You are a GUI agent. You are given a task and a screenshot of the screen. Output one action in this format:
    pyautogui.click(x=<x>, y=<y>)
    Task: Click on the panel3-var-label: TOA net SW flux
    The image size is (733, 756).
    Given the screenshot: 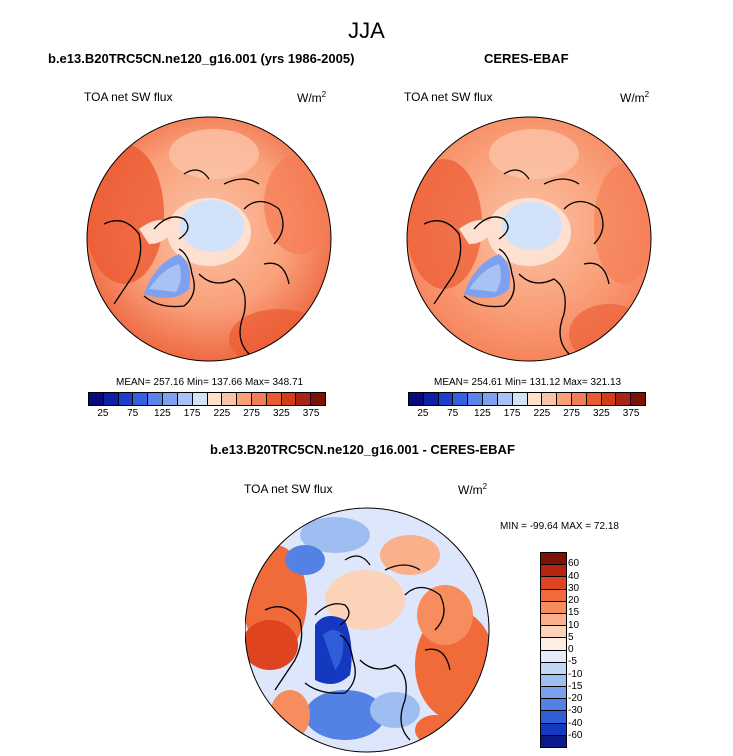 What is the action you would take?
    pyautogui.click(x=288, y=489)
    